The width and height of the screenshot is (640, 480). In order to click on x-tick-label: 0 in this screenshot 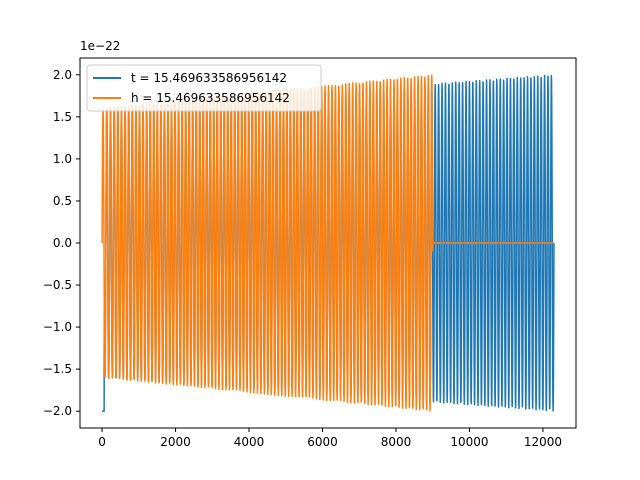, I will do `click(102, 442)`.